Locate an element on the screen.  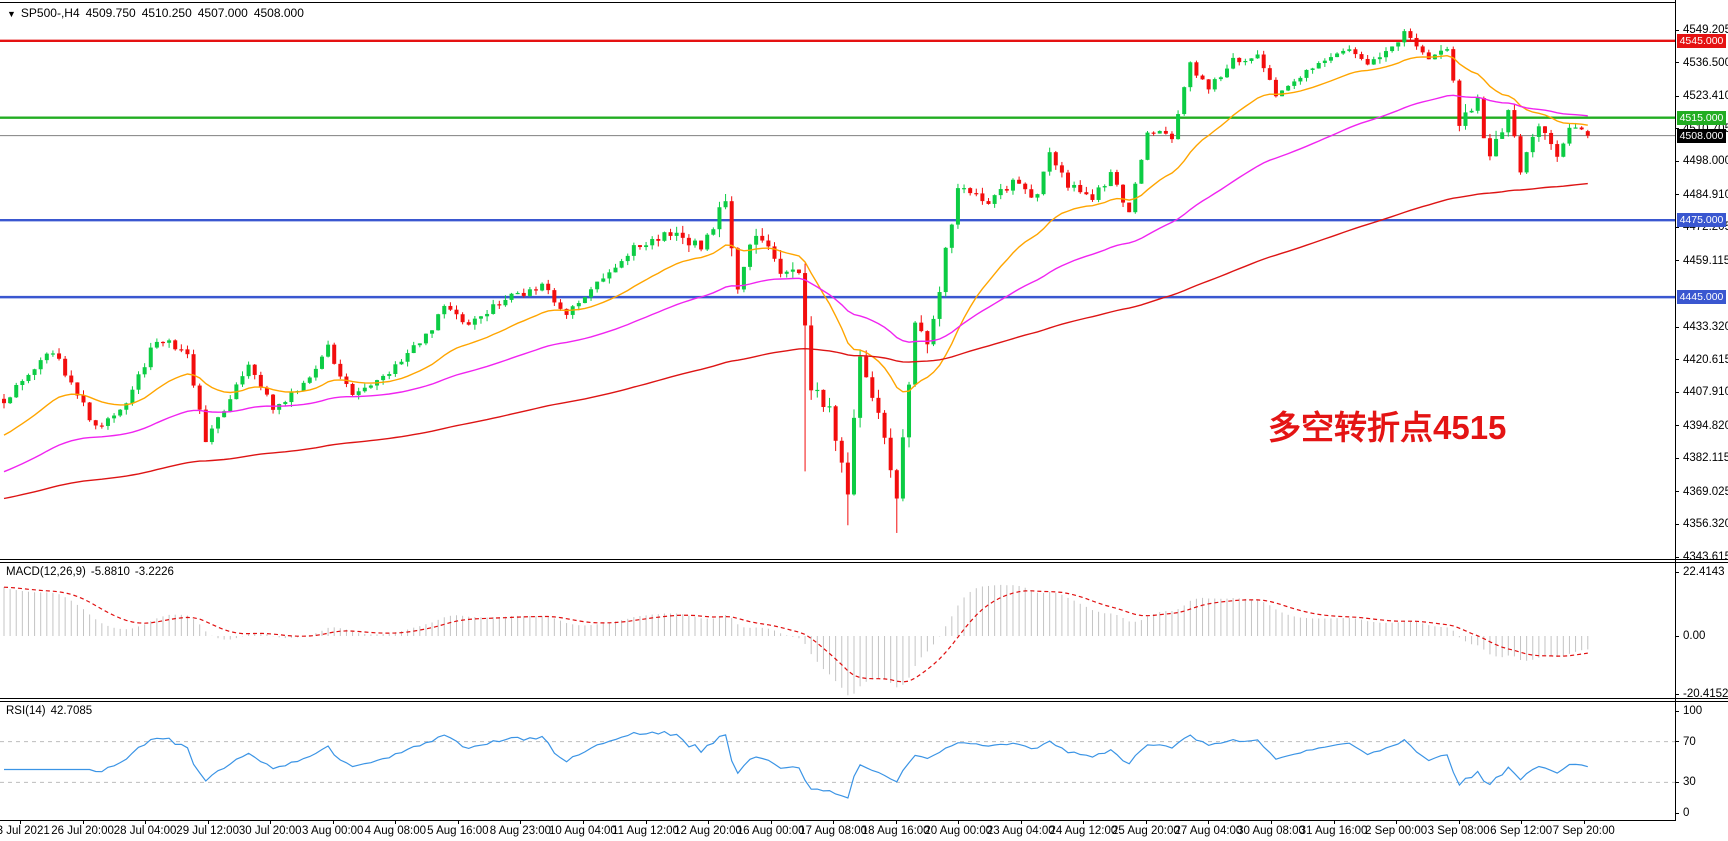
panel-splitter-rsi is located at coordinates (864, 700).